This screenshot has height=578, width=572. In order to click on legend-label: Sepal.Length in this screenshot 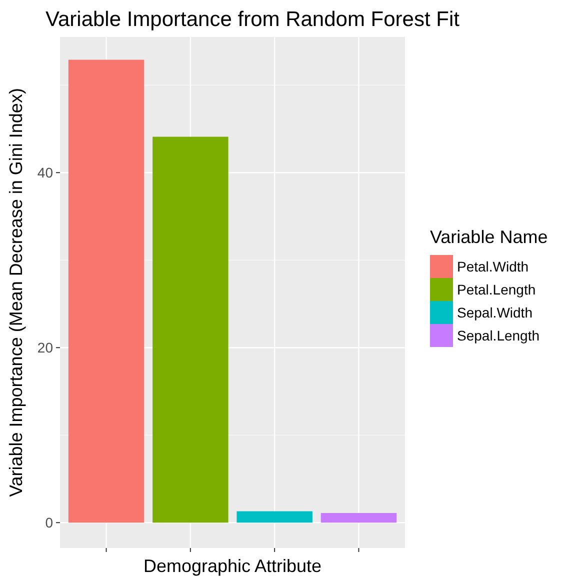, I will do `click(498, 335)`.